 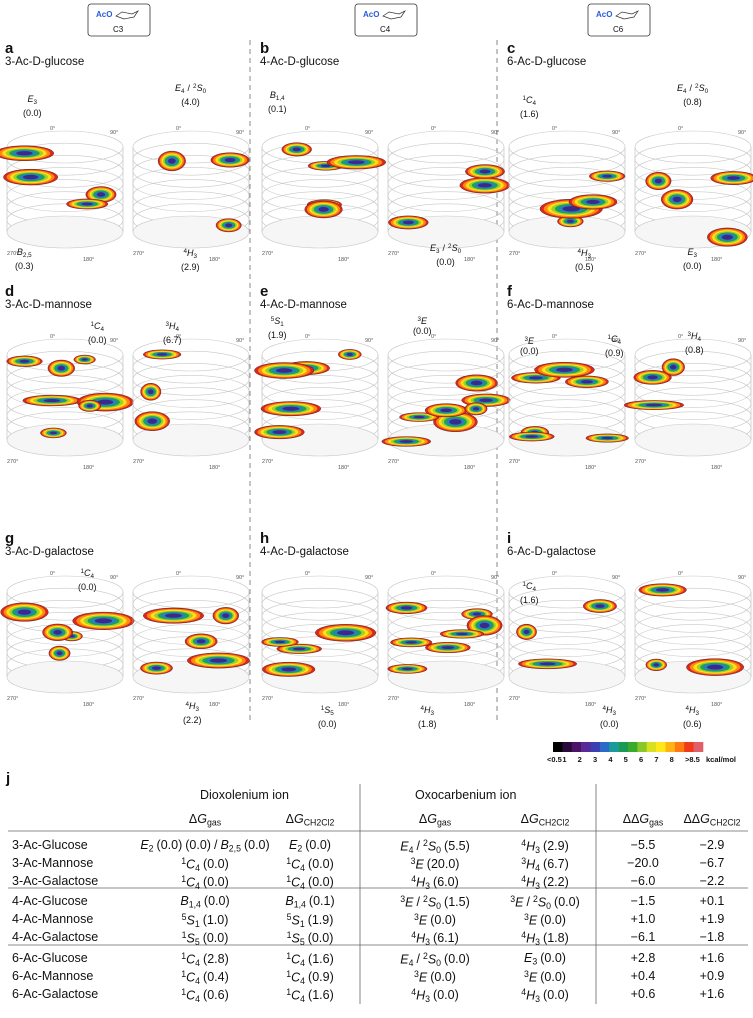 I want to click on table-cell: 1C4 (0.6), so click(x=204, y=995).